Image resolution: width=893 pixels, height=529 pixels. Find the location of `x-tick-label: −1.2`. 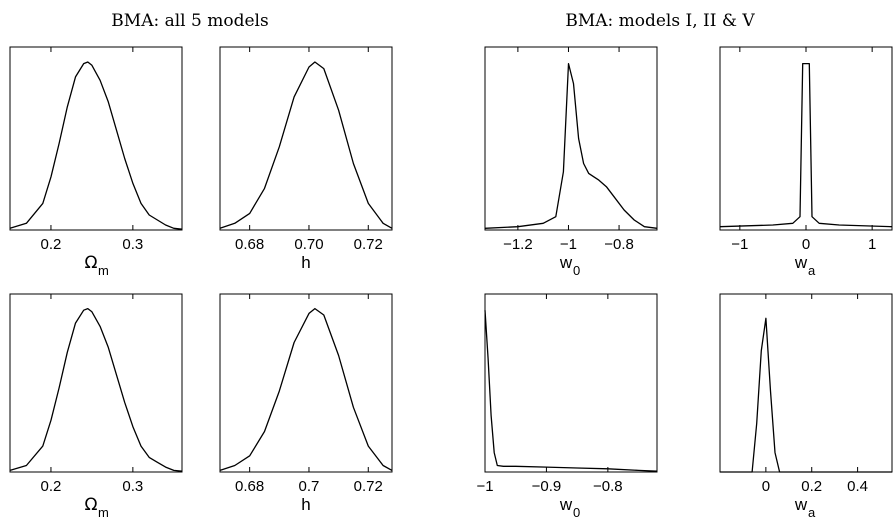

x-tick-label: −1.2 is located at coordinates (518, 244).